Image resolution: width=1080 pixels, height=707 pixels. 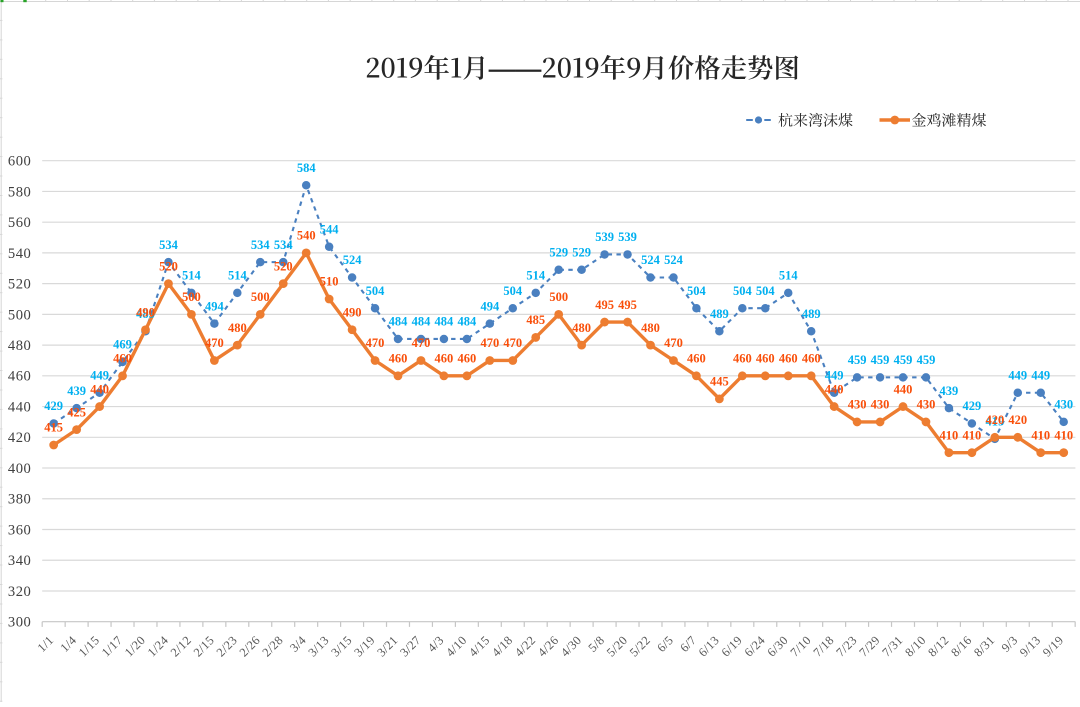 What do you see at coordinates (19, 500) in the screenshot?
I see `svg-text: 380` at bounding box center [19, 500].